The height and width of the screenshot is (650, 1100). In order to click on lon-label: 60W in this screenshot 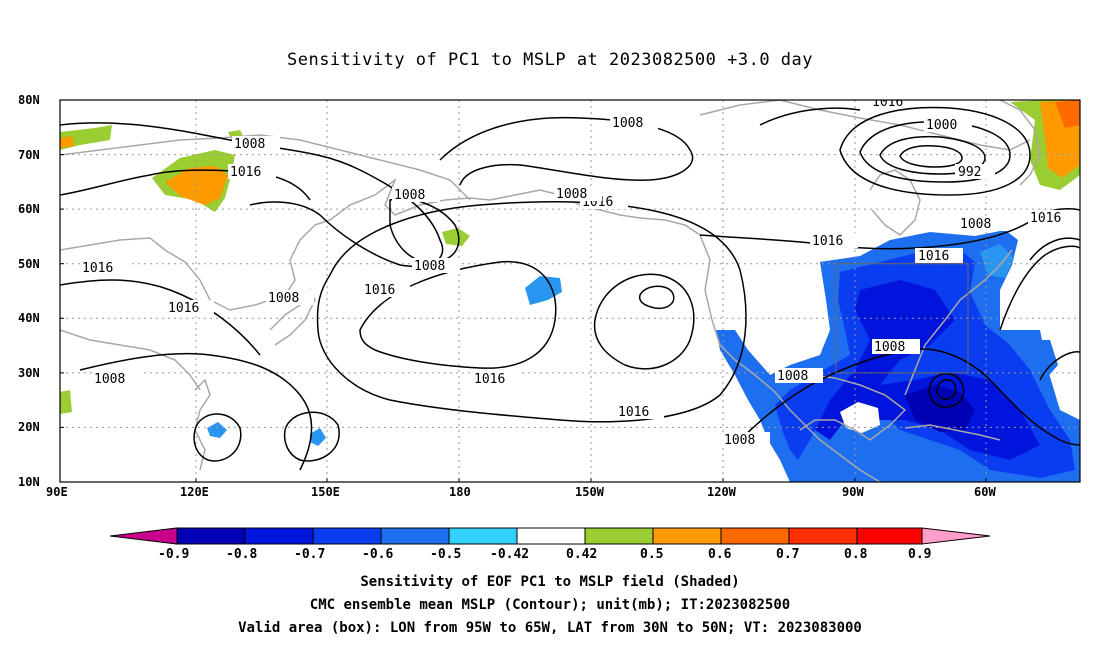, I will do `click(985, 492)`.